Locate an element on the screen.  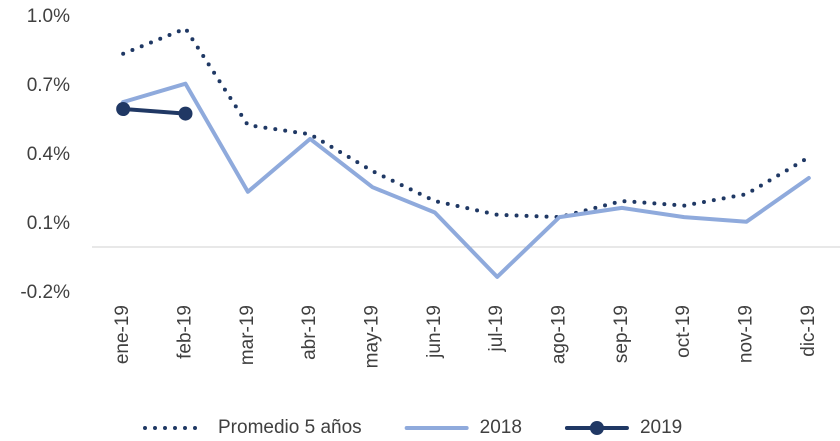
y-tick-label: 0.7% is located at coordinates (48, 85).